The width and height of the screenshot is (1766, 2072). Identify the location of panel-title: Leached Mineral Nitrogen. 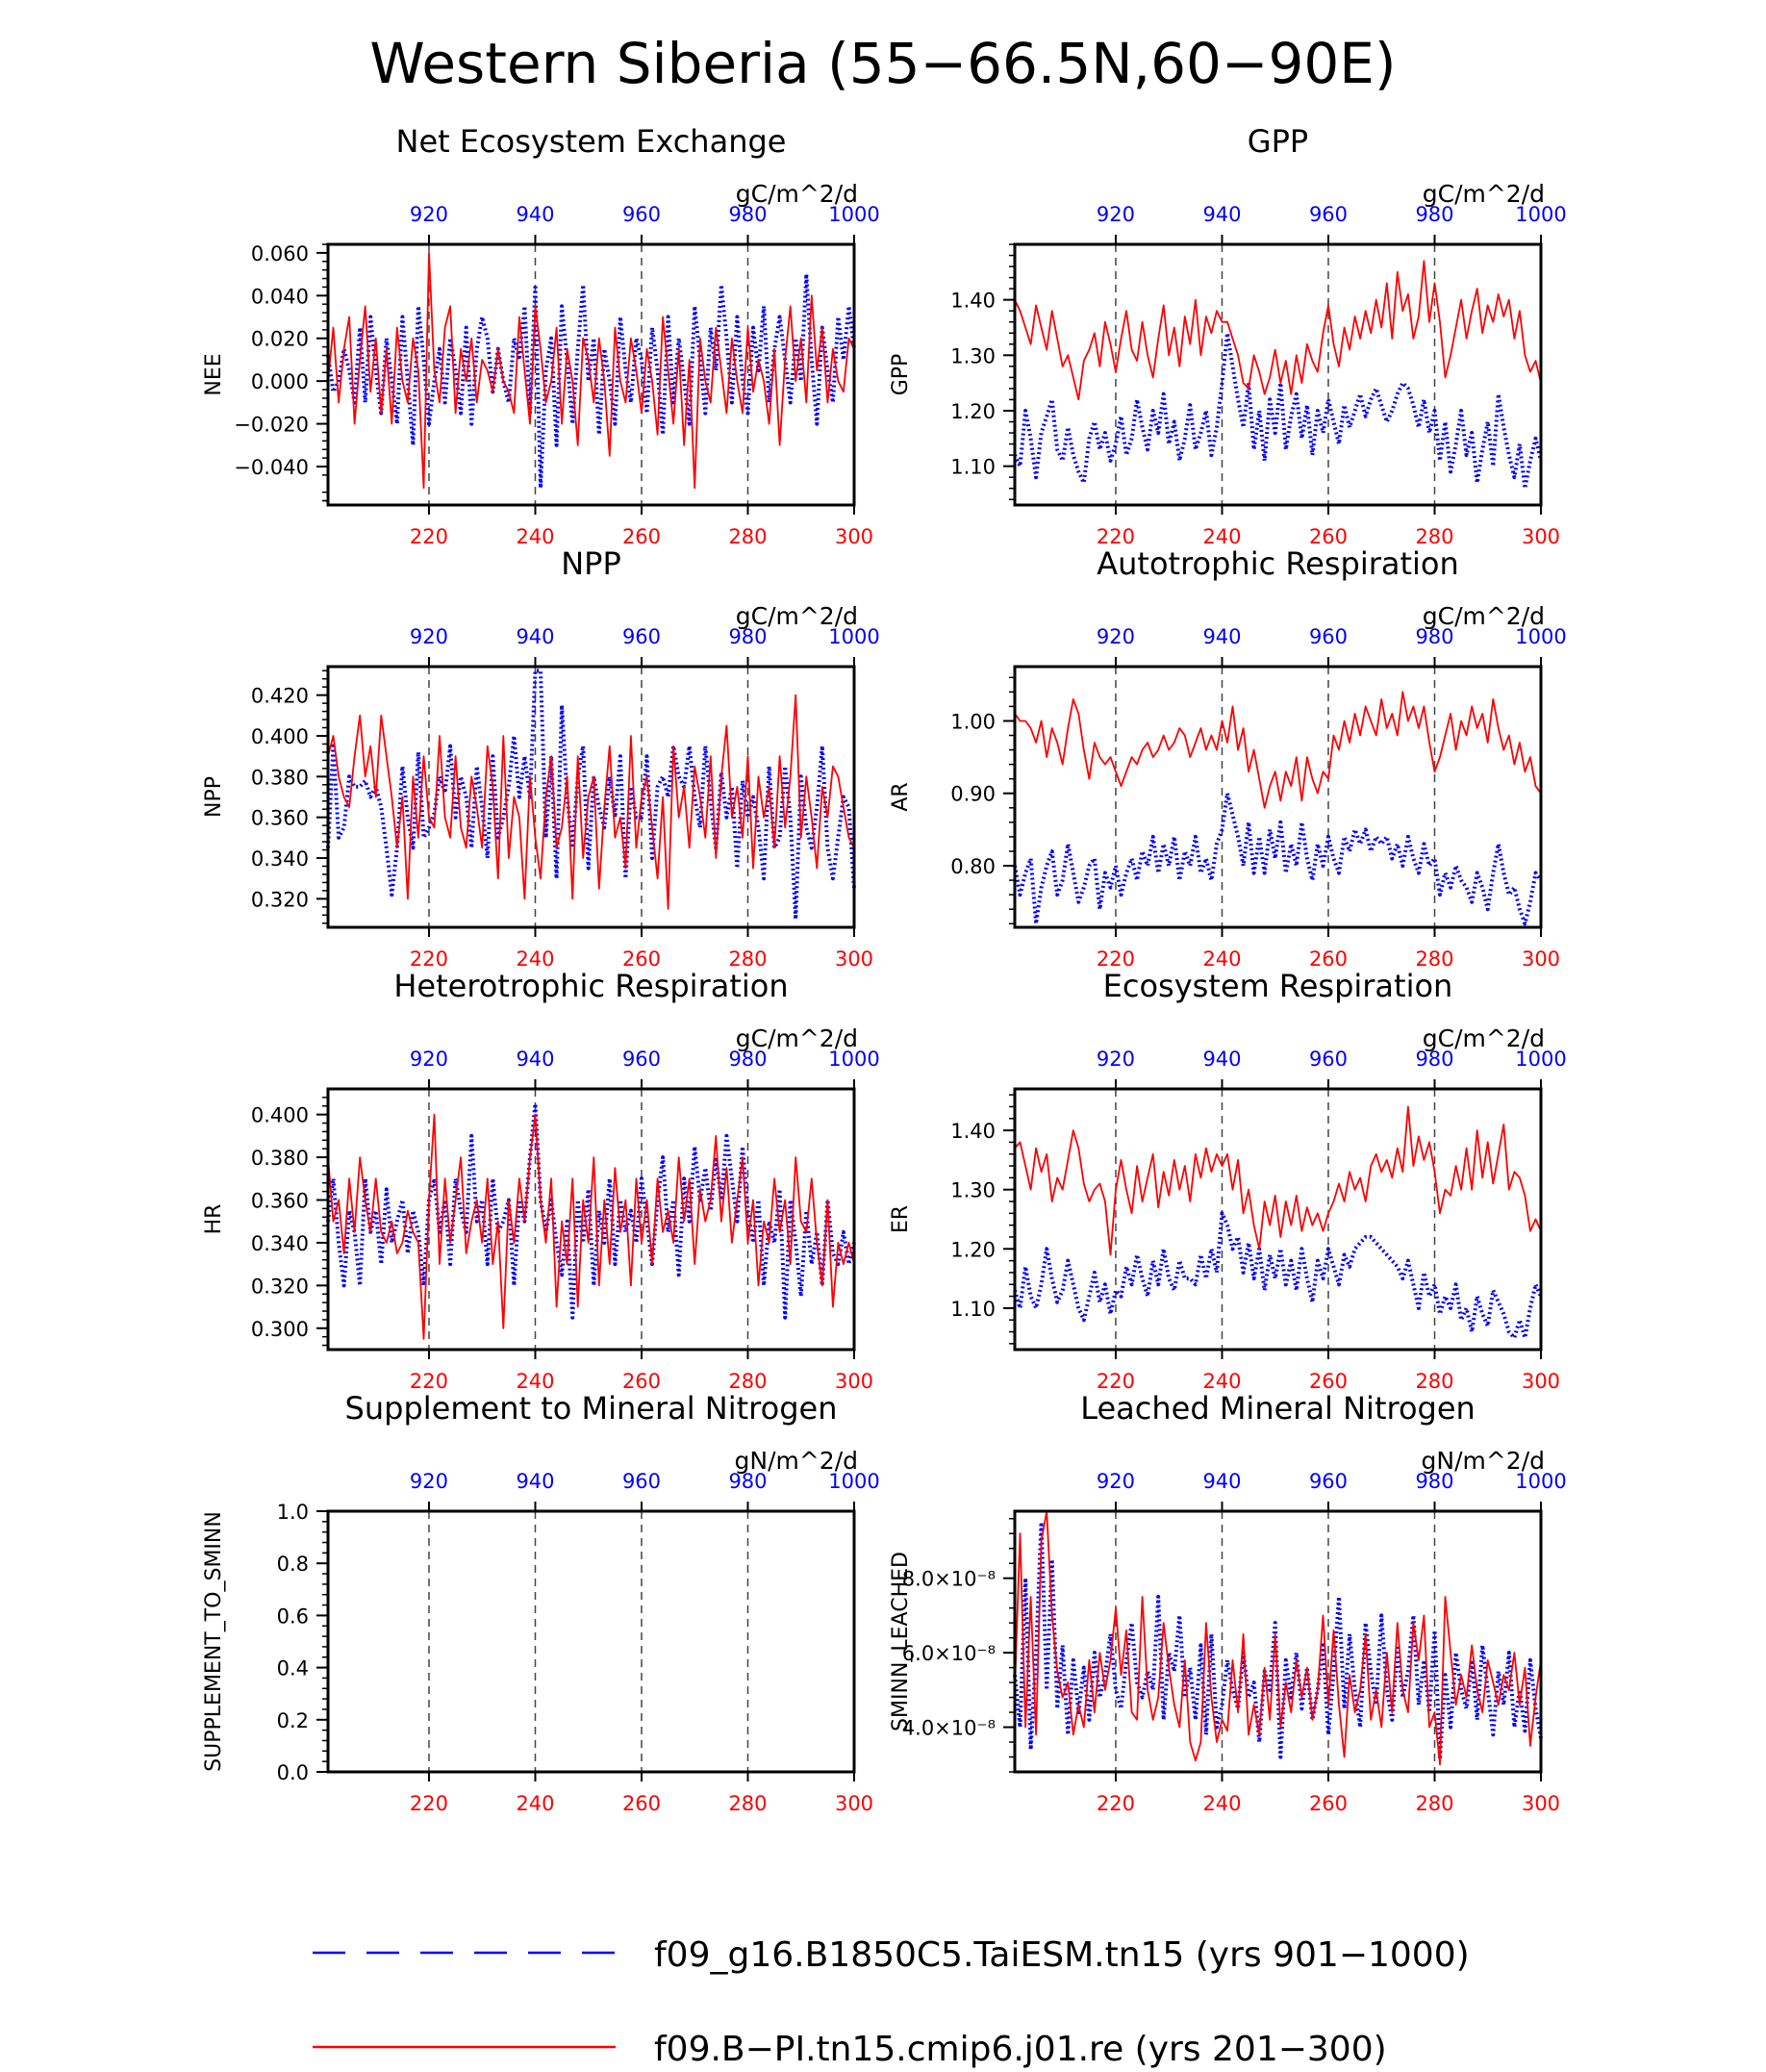
(1278, 1408).